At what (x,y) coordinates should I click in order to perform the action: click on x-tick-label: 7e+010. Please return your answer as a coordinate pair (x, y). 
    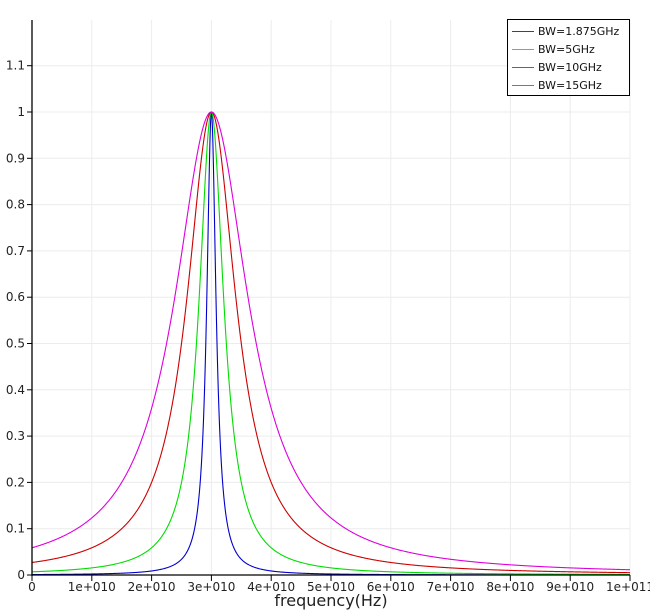
    Looking at the image, I should click on (451, 587).